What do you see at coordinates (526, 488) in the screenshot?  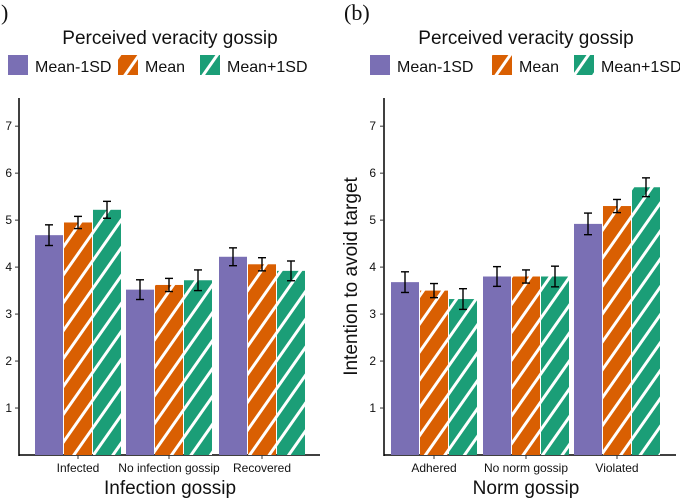 I see `x-axis-label: Norm gossip` at bounding box center [526, 488].